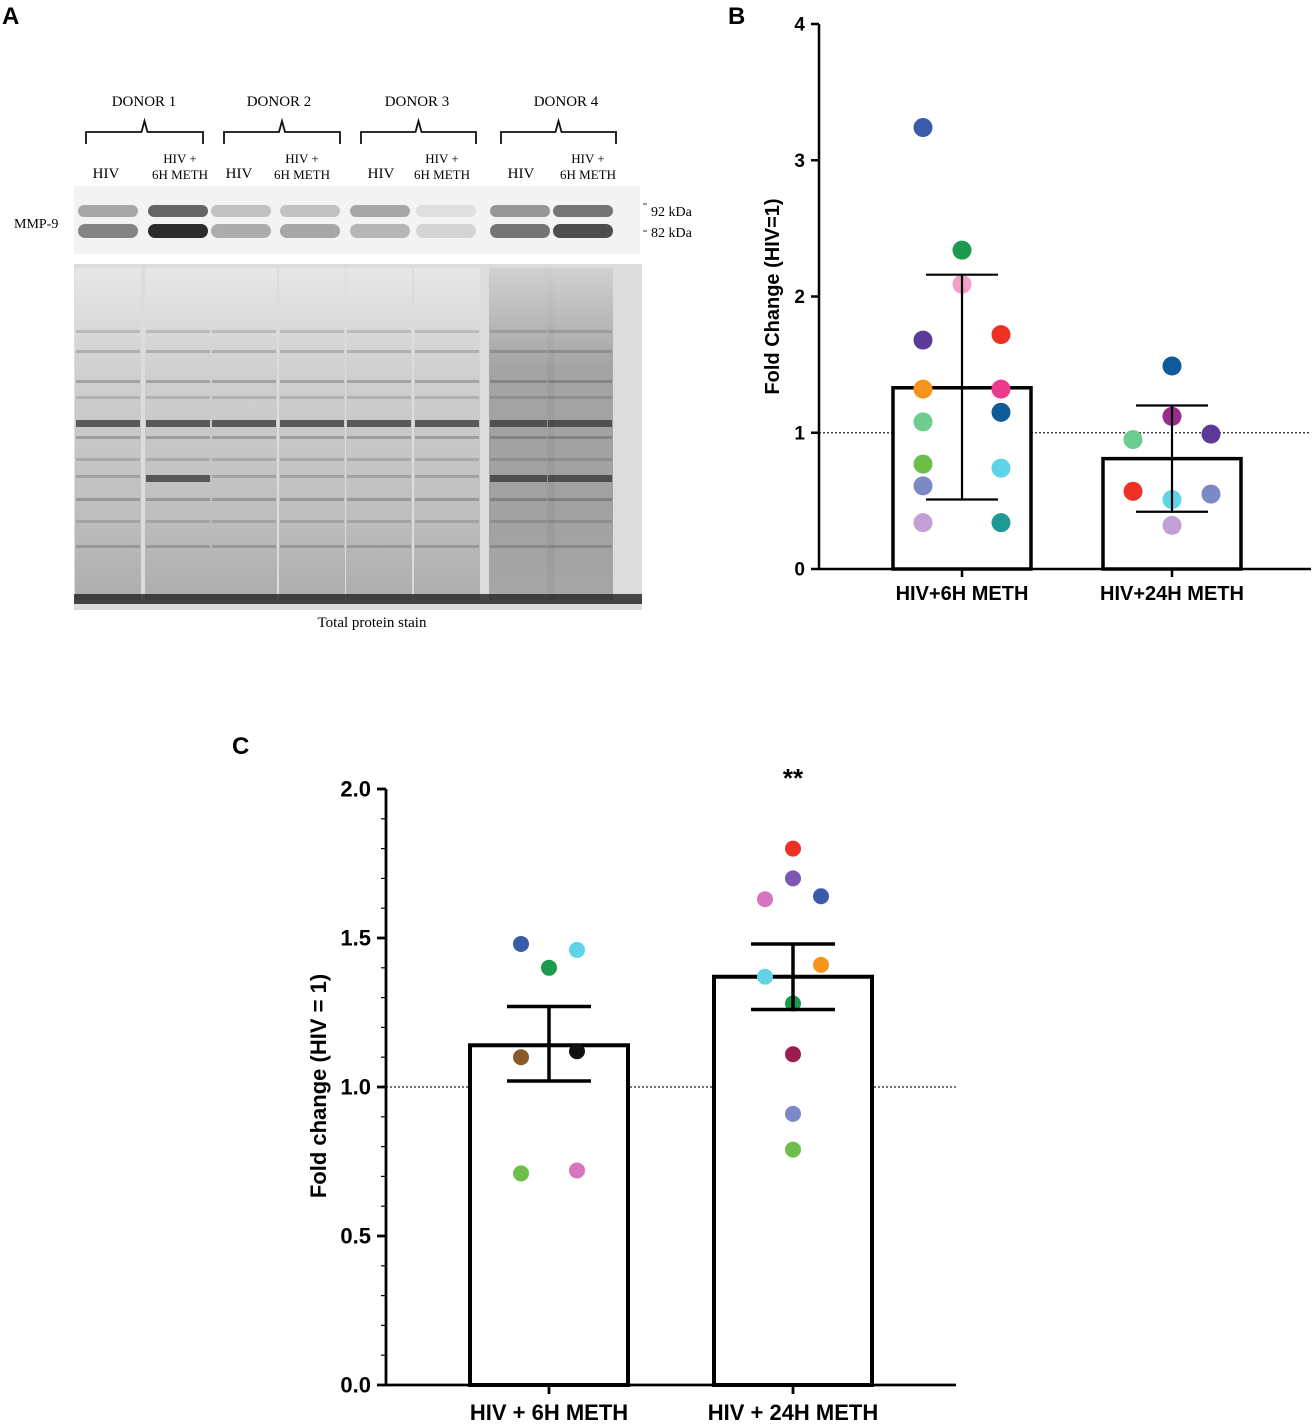 The height and width of the screenshot is (1424, 1314). Describe the element at coordinates (799, 297) in the screenshot. I see `y-tick-label: 2` at that location.